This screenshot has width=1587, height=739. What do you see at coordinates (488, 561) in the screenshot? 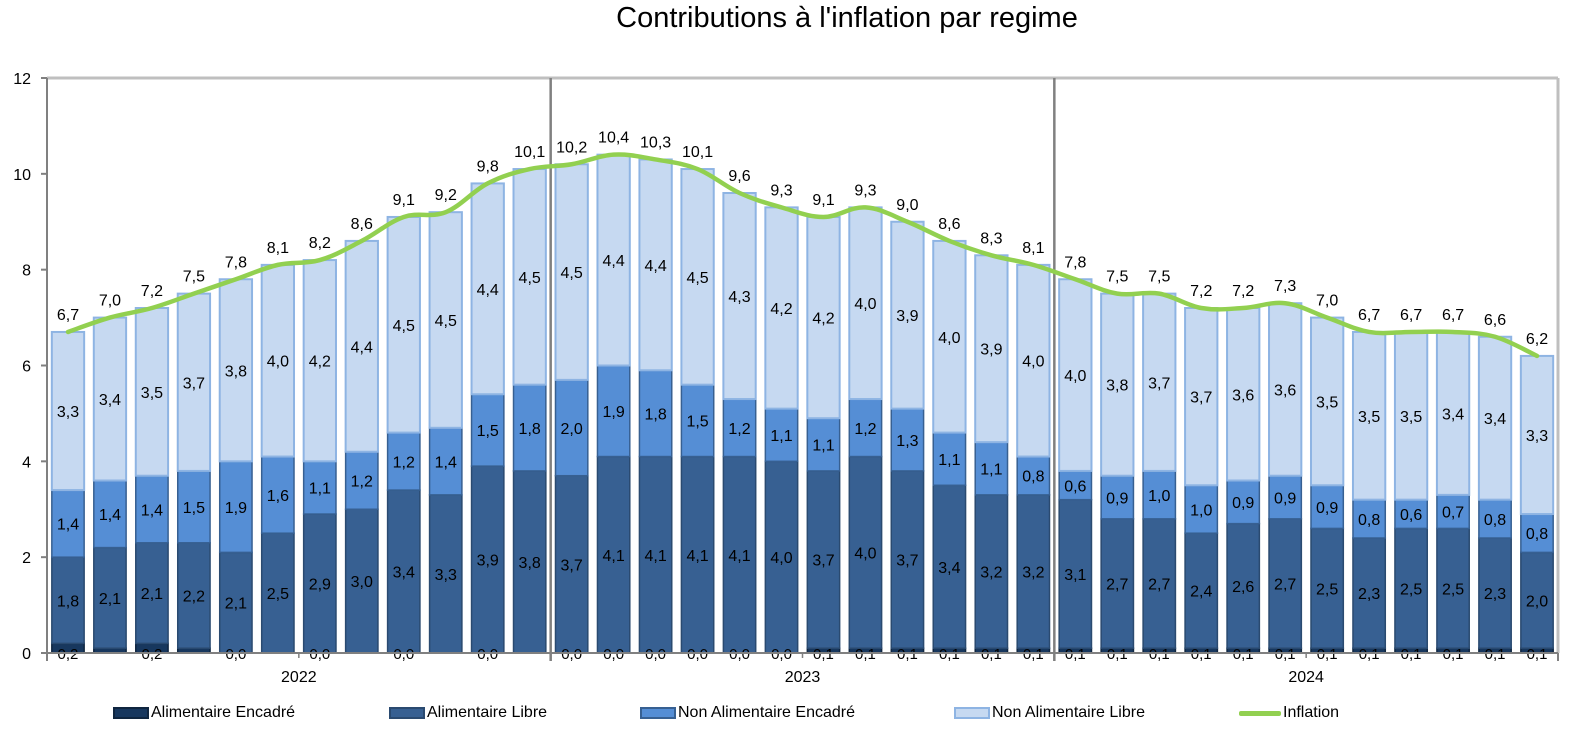
I see `data-label-alimentaire-libre: 3,9` at bounding box center [488, 561].